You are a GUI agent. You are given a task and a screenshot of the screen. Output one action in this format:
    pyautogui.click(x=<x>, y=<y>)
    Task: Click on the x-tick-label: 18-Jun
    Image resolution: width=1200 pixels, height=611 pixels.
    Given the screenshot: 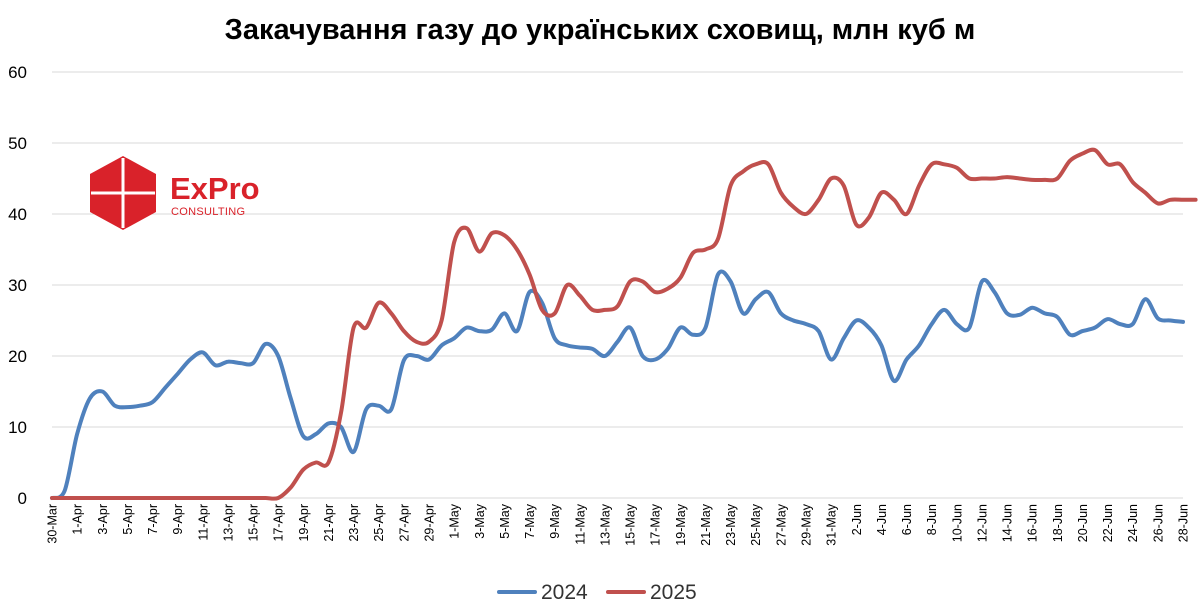 What is the action you would take?
    pyautogui.click(x=1058, y=523)
    